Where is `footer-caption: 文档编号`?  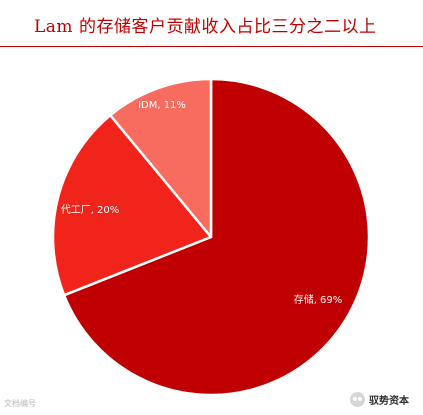
footer-caption: 文档编号 is located at coordinates (20, 403).